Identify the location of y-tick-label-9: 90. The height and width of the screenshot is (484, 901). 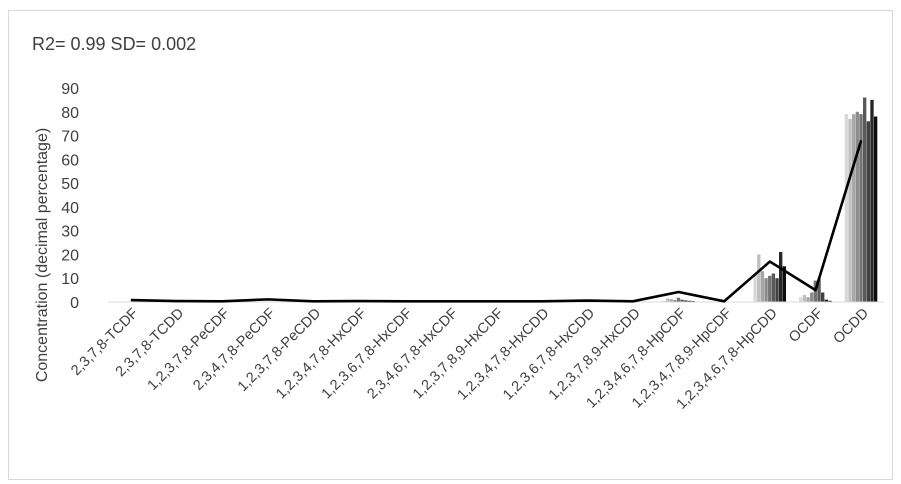
(70, 89).